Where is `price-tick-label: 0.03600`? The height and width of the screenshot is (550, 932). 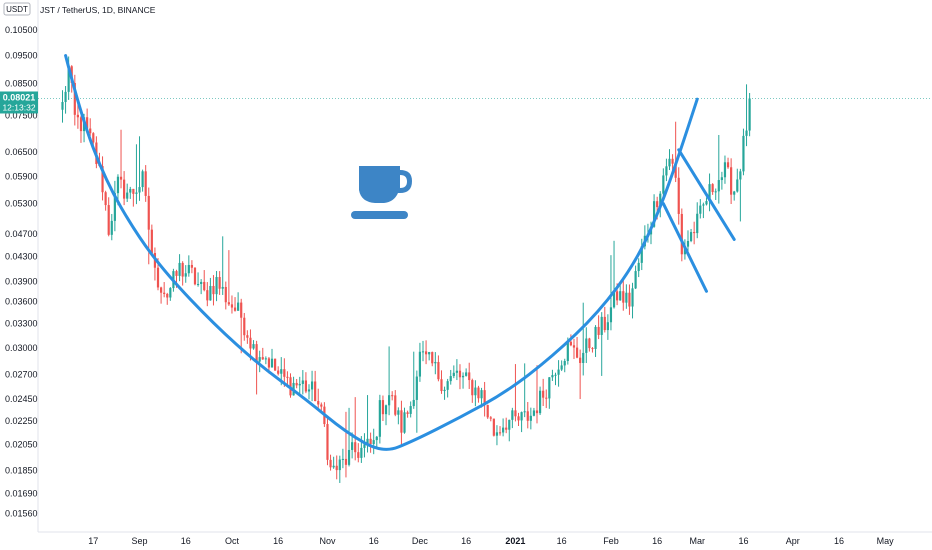 price-tick-label: 0.03600 is located at coordinates (21, 302).